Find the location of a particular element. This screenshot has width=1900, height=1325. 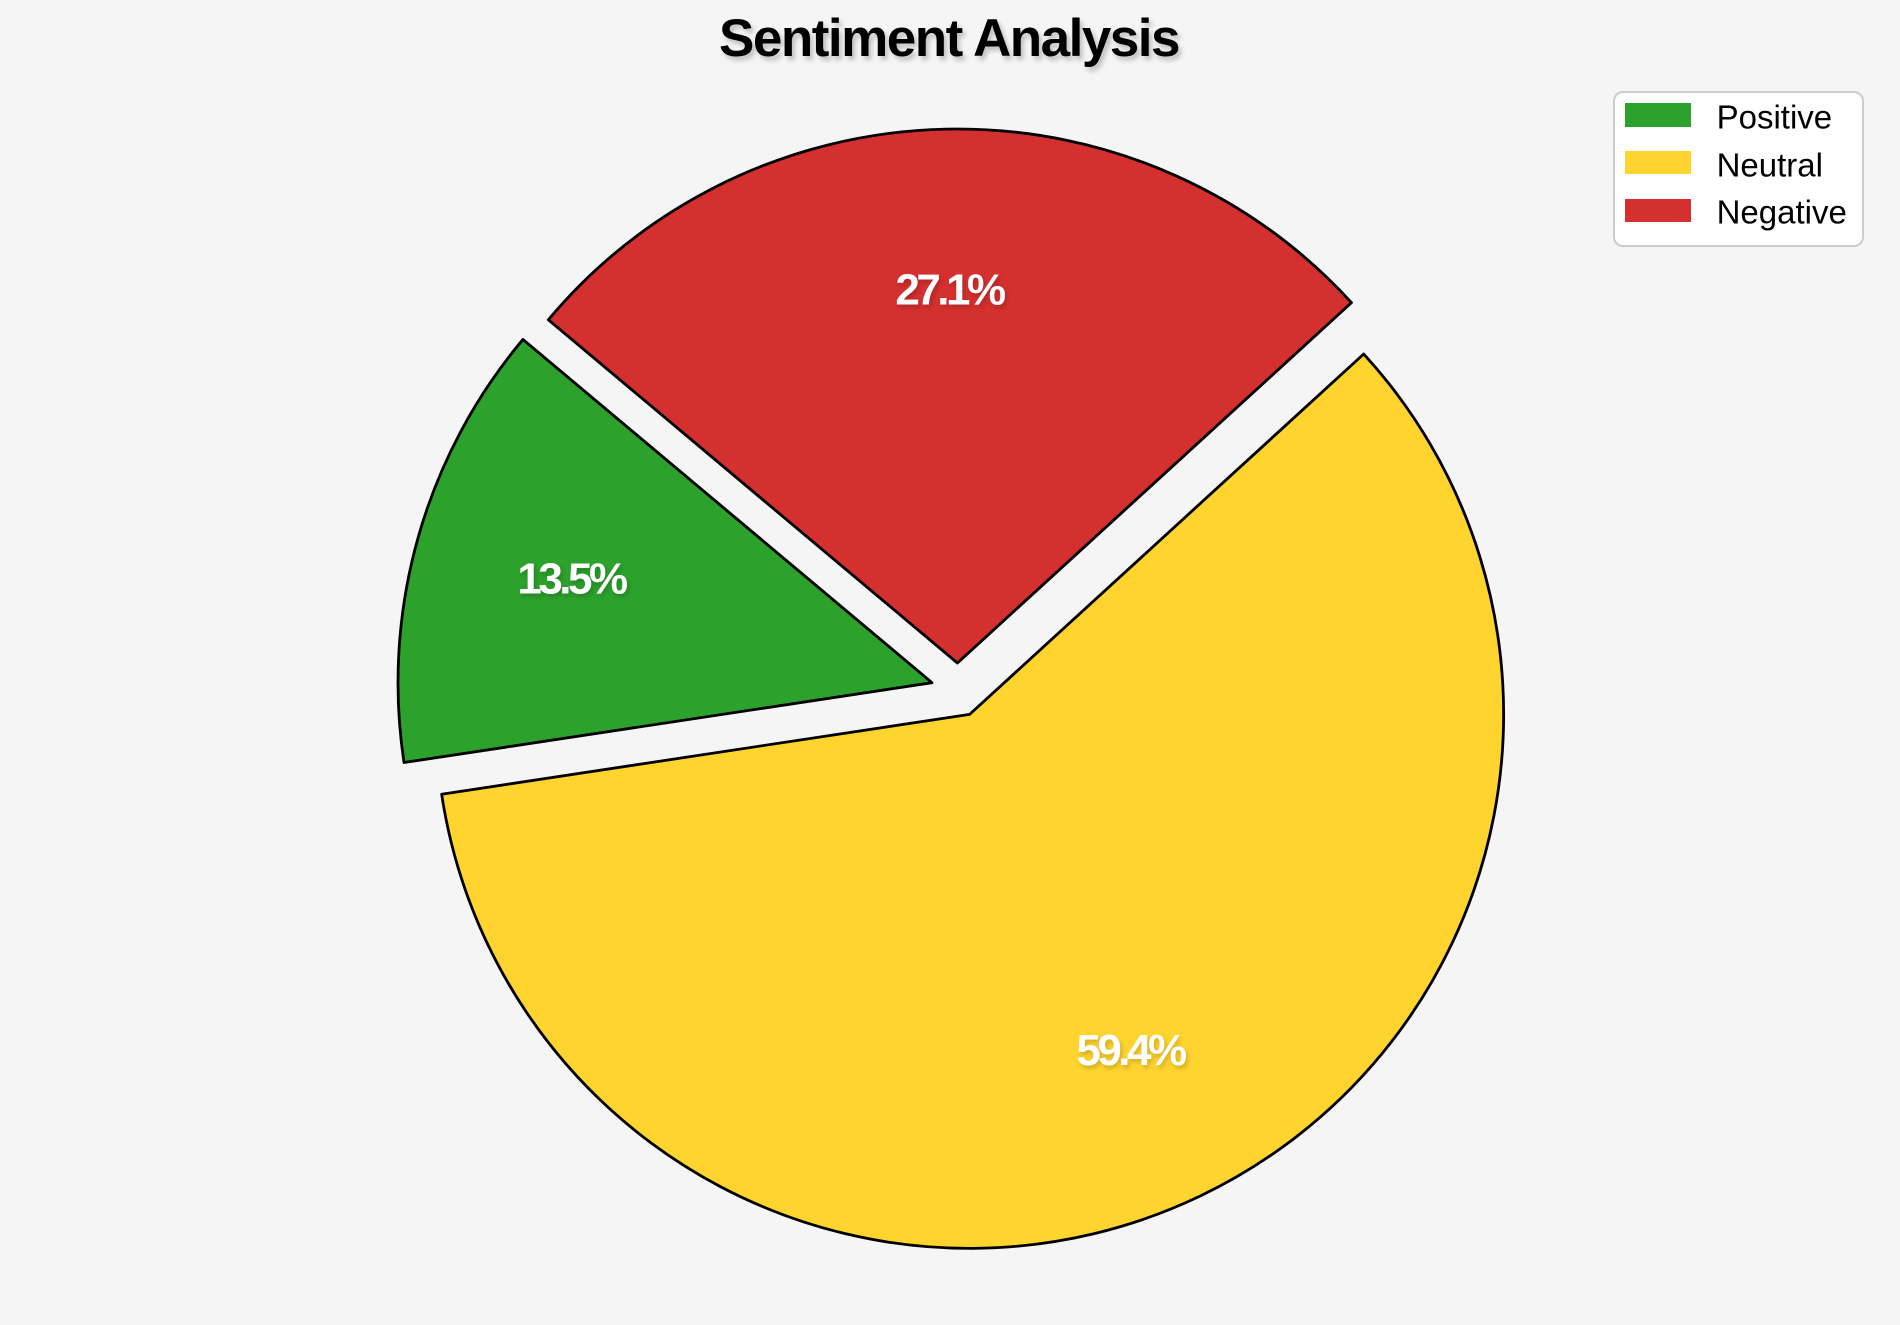

svg-text: 13.5% is located at coordinates (572, 578).